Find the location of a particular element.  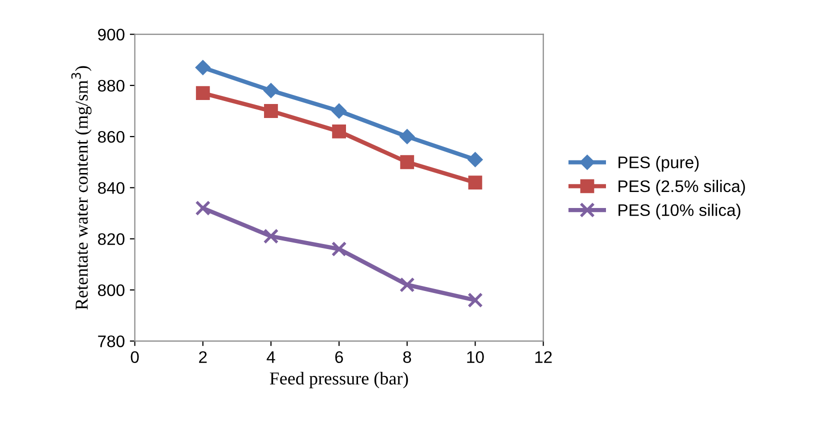

y-tick-label: 880 is located at coordinates (111, 86).